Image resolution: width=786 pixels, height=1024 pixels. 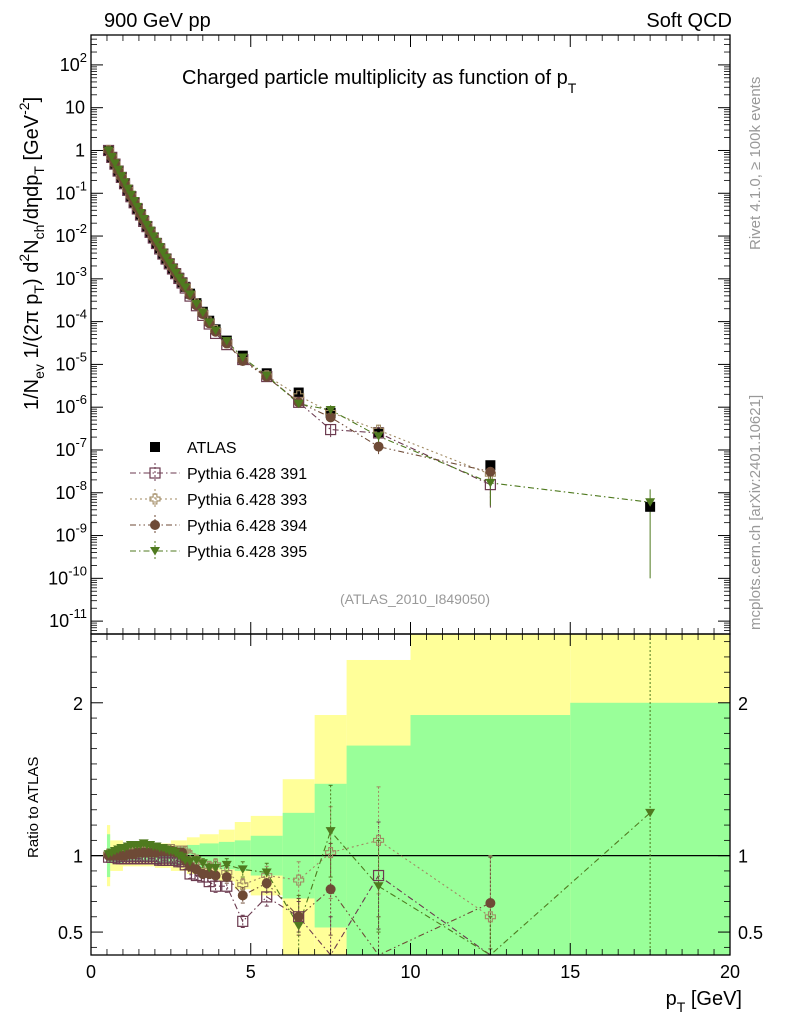 I want to click on legend-label-0: ATLAS, so click(x=212, y=448).